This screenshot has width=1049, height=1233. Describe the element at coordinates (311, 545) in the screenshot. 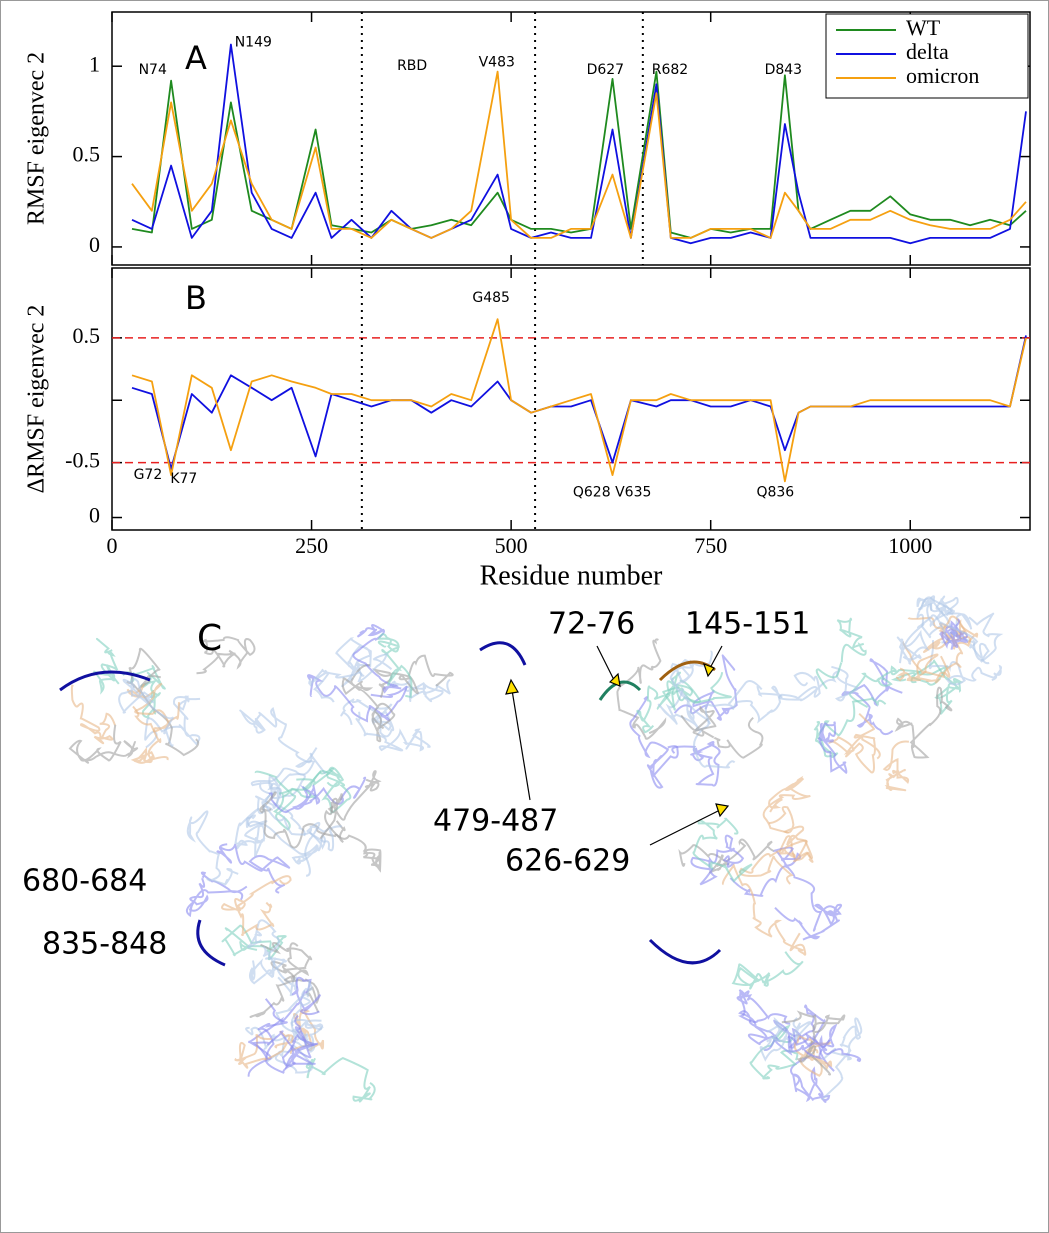

I see `x-tick-label: 250` at that location.